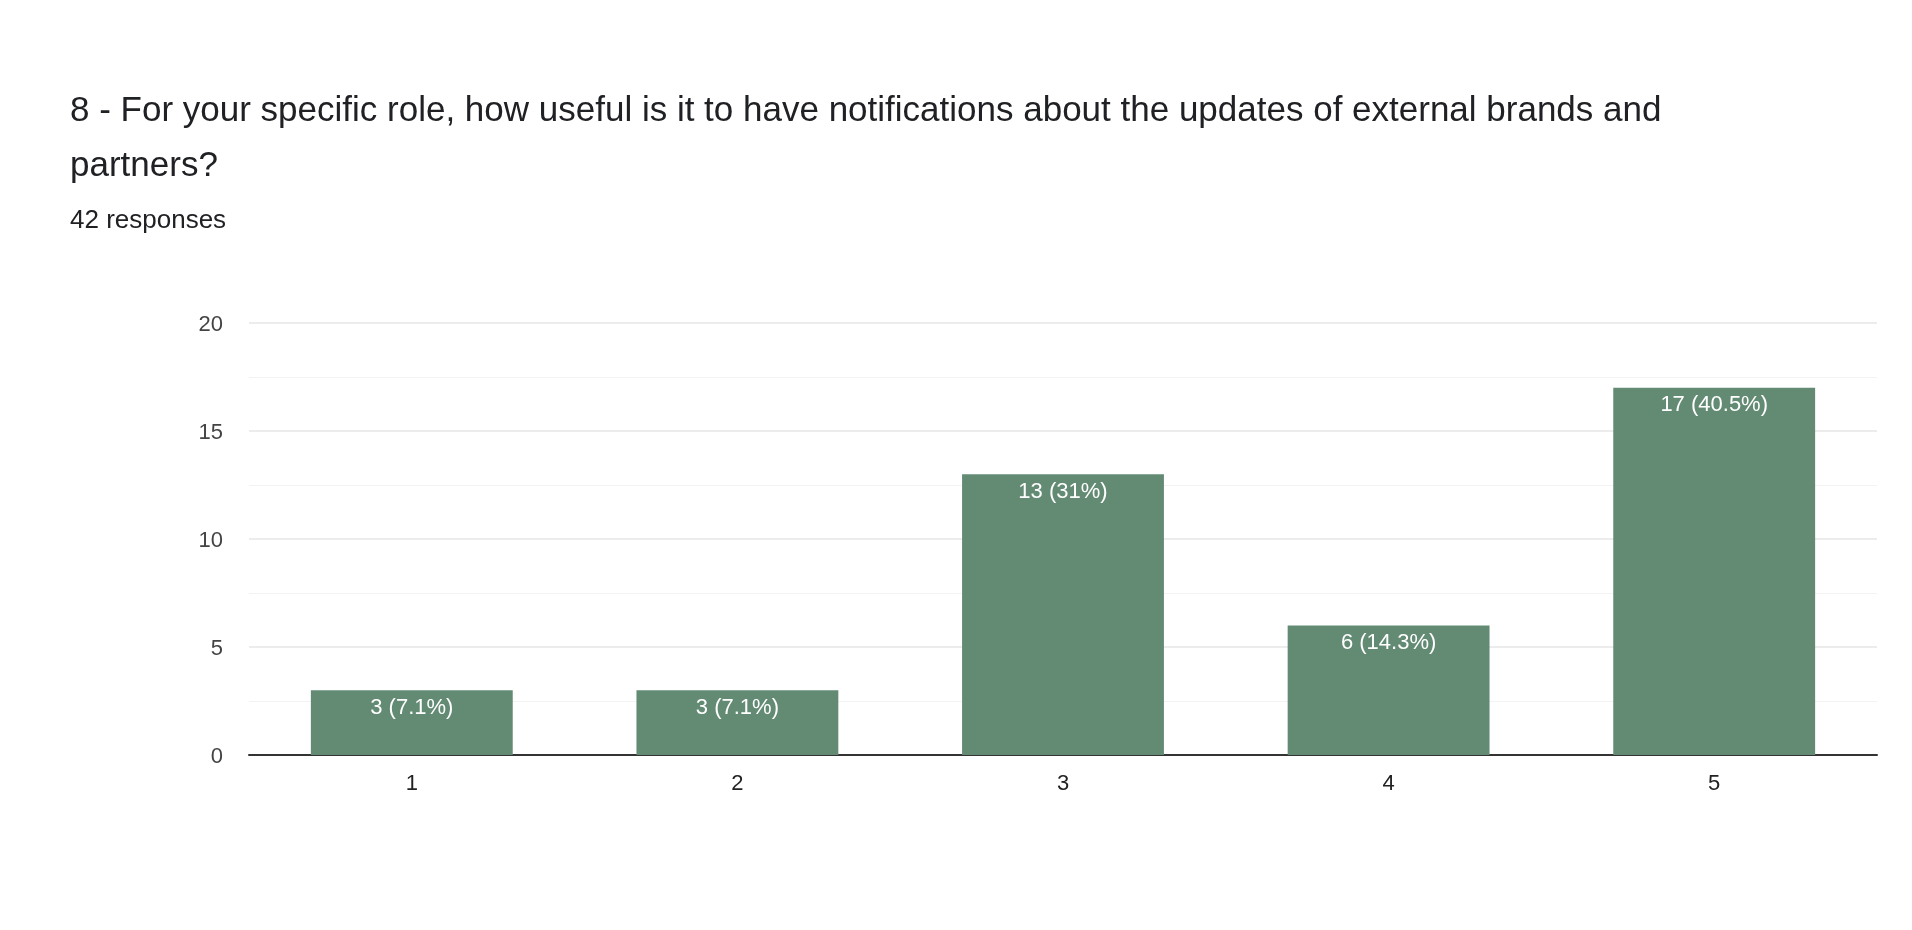  Describe the element at coordinates (1063, 782) in the screenshot. I see `x-tick-label: 3` at that location.